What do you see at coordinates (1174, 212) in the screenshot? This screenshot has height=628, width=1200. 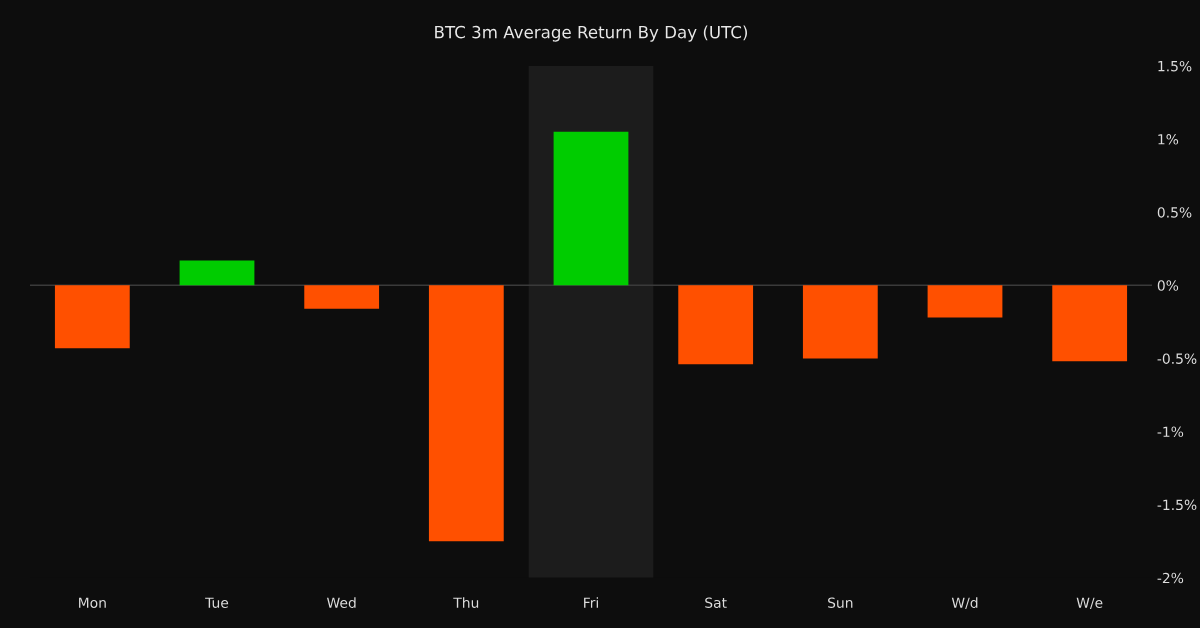 I see `y-tick-label: 0.5%` at bounding box center [1174, 212].